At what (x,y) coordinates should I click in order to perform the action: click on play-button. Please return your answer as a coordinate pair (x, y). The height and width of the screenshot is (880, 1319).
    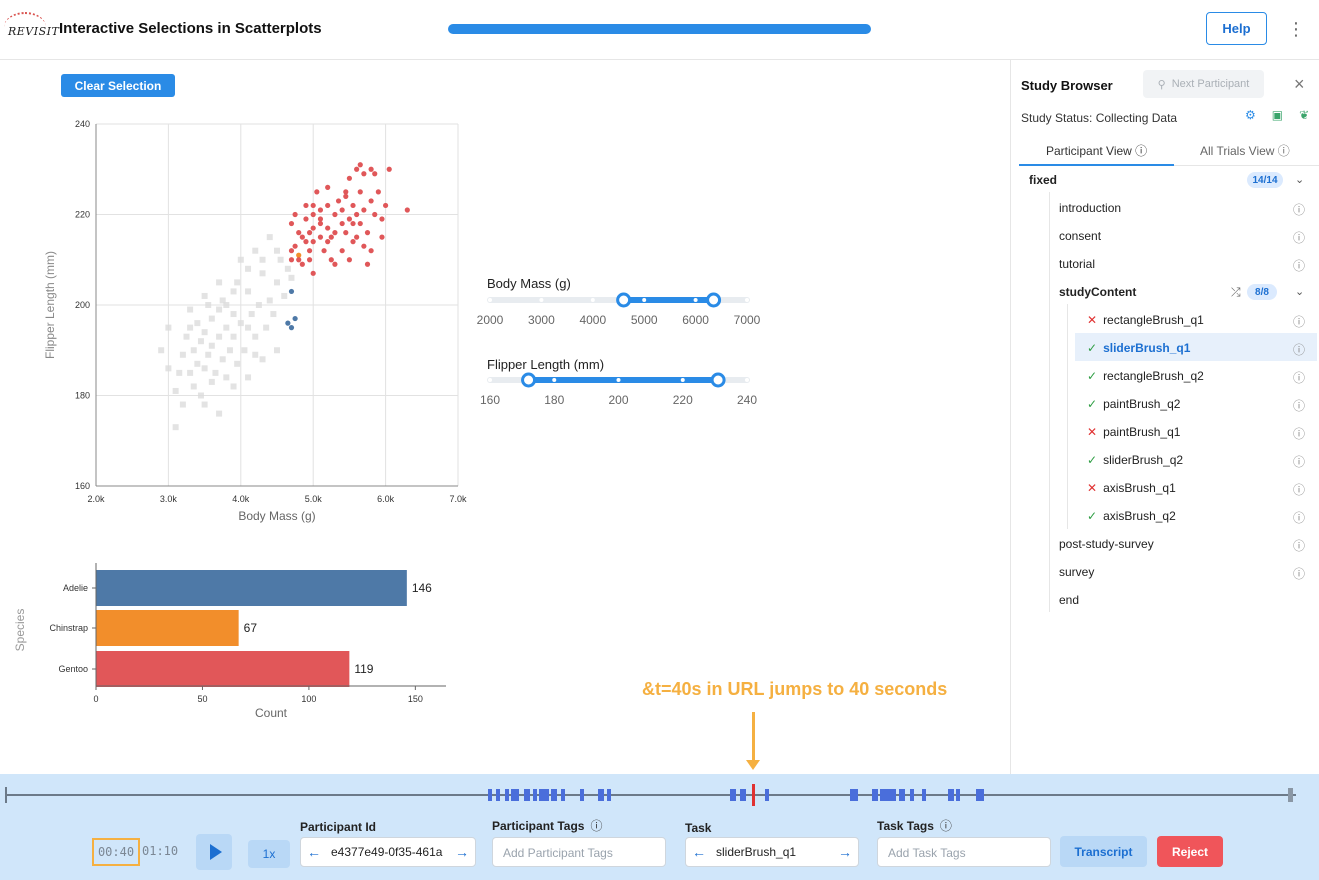
    Looking at the image, I should click on (214, 852).